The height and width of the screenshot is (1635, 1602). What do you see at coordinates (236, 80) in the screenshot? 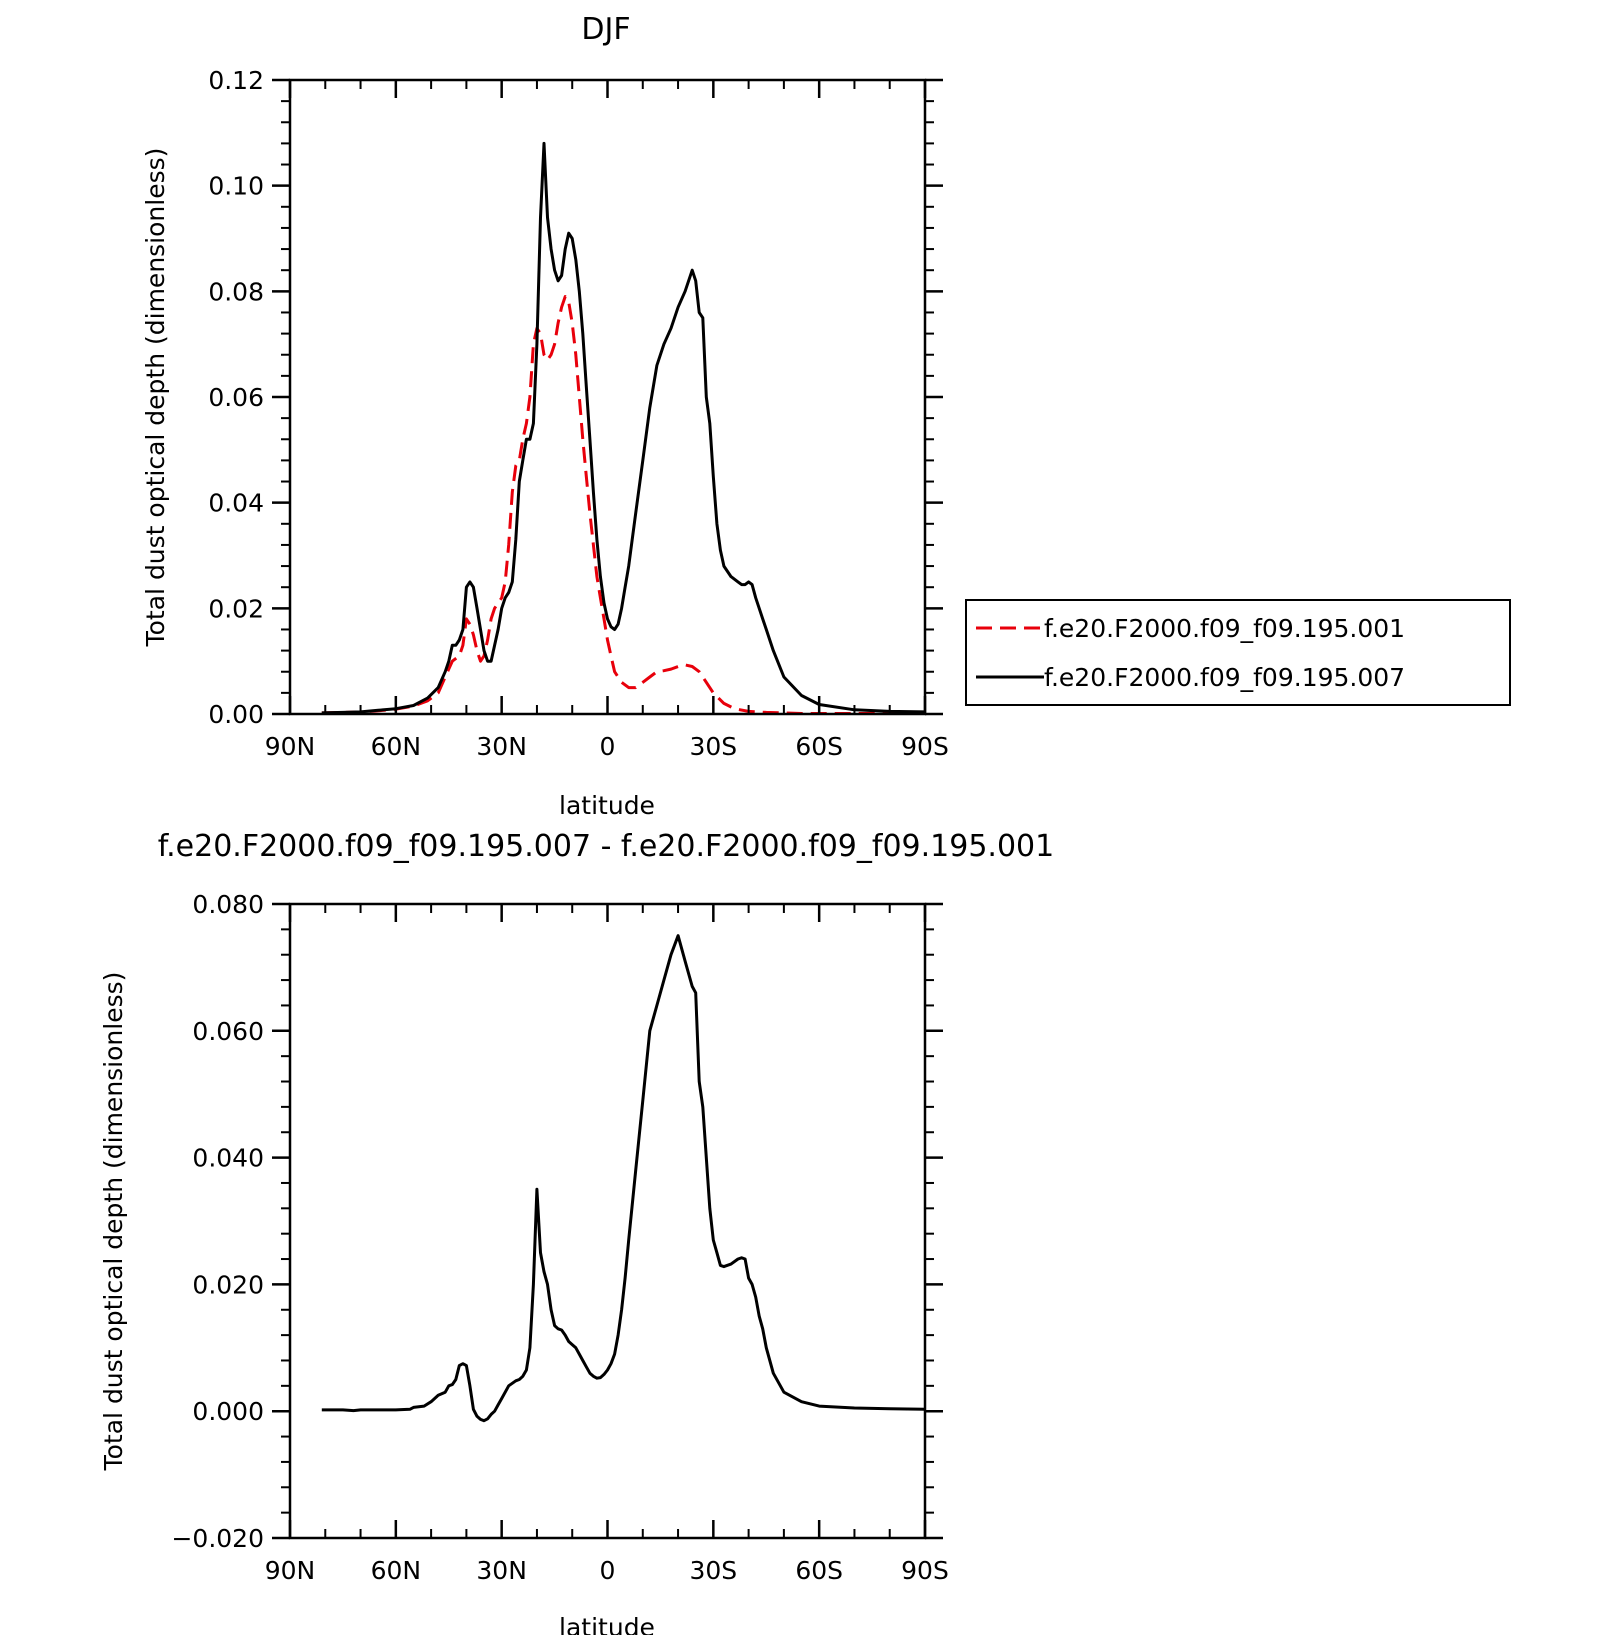
I see `y-tick-label: 0.12` at bounding box center [236, 80].